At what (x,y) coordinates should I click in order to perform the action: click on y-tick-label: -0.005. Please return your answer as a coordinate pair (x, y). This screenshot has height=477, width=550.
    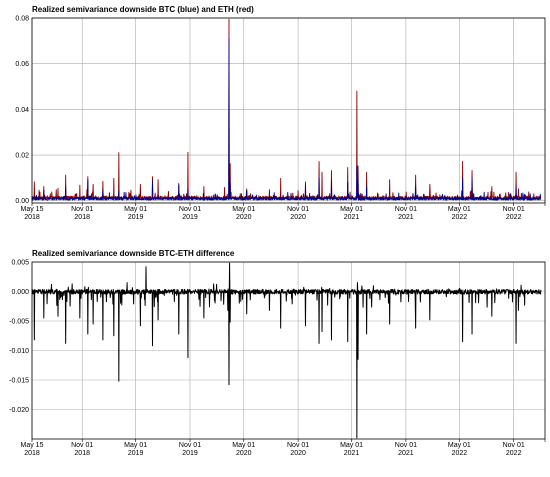
    Looking at the image, I should click on (19, 322).